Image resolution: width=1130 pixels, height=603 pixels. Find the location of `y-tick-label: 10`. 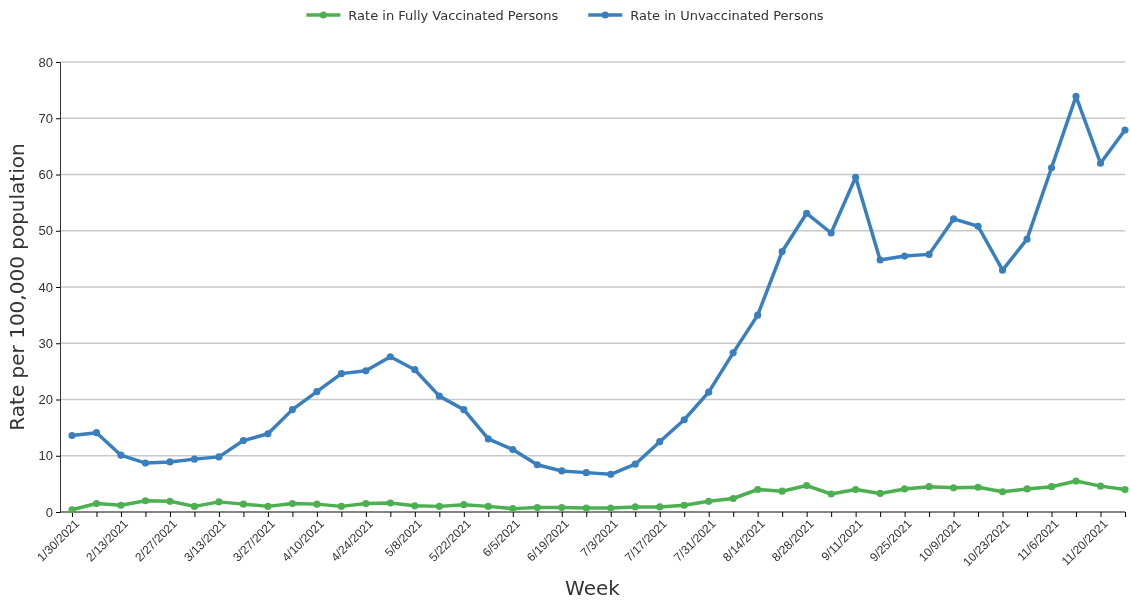

y-tick-label: 10 is located at coordinates (45, 456).